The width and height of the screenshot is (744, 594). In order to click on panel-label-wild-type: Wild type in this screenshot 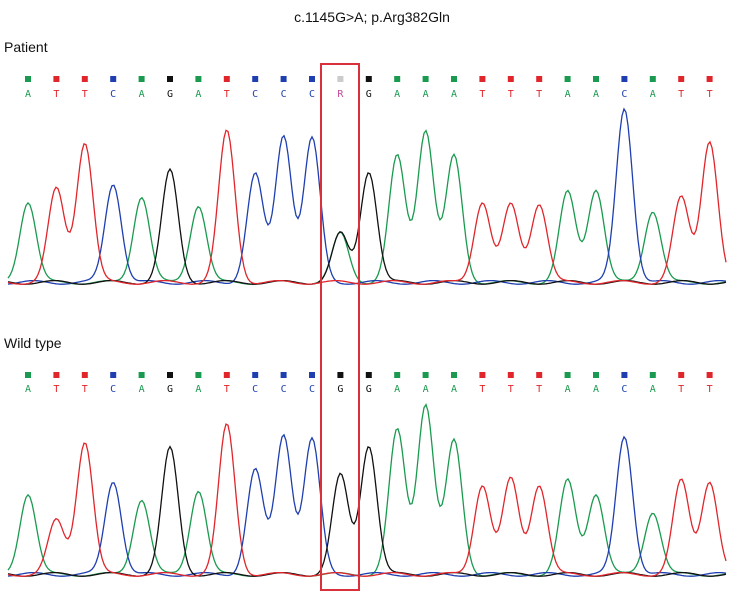, I will do `click(33, 343)`.